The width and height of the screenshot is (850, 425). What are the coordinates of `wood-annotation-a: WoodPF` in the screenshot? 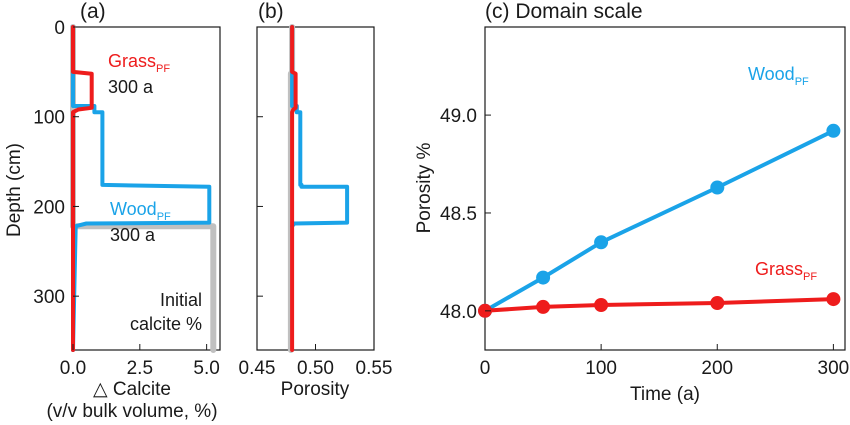 It's located at (140, 211).